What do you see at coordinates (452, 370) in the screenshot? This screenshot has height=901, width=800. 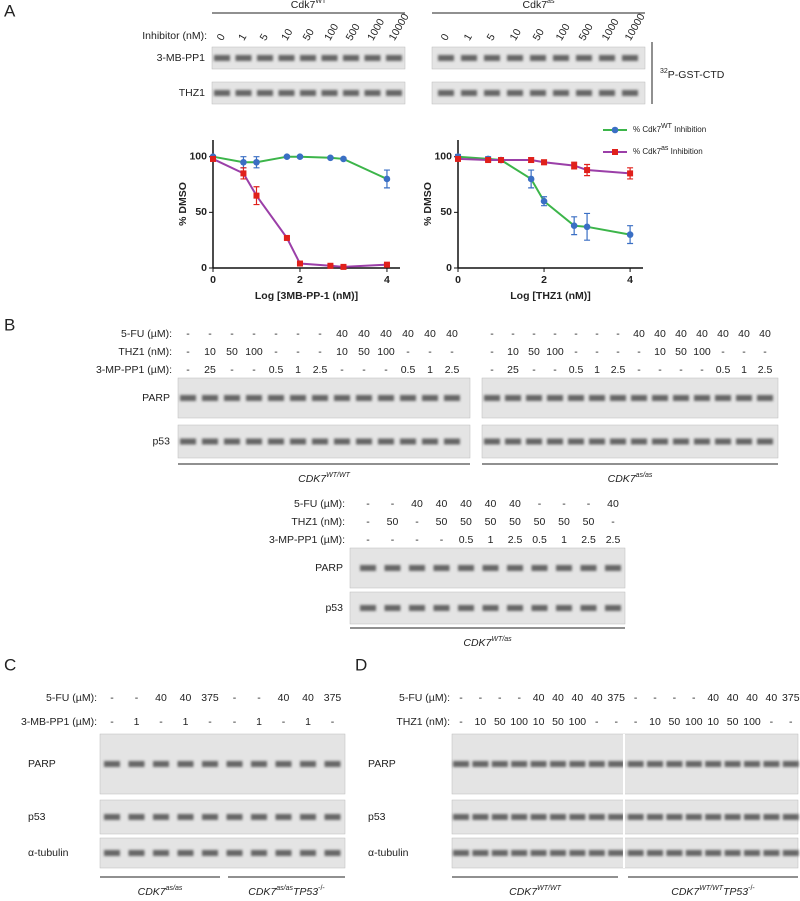 I see `treatment-value: 2.5` at bounding box center [452, 370].